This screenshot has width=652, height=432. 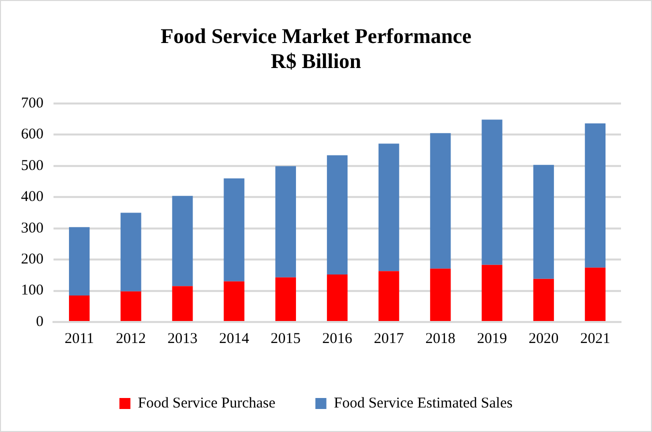 I want to click on x-tick-label: 2012, so click(x=131, y=338).